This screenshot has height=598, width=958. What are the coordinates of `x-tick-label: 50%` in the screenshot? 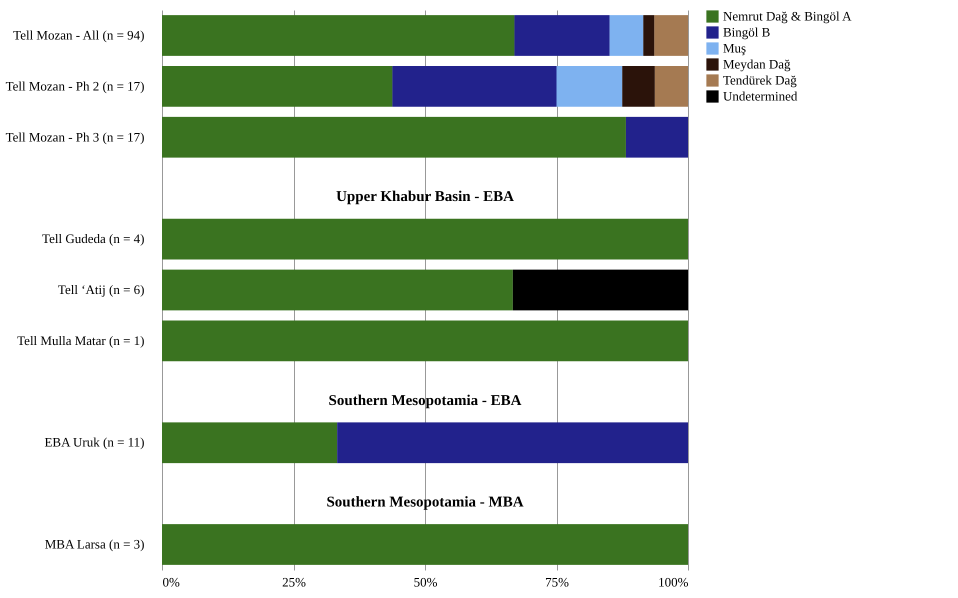 It's located at (426, 582).